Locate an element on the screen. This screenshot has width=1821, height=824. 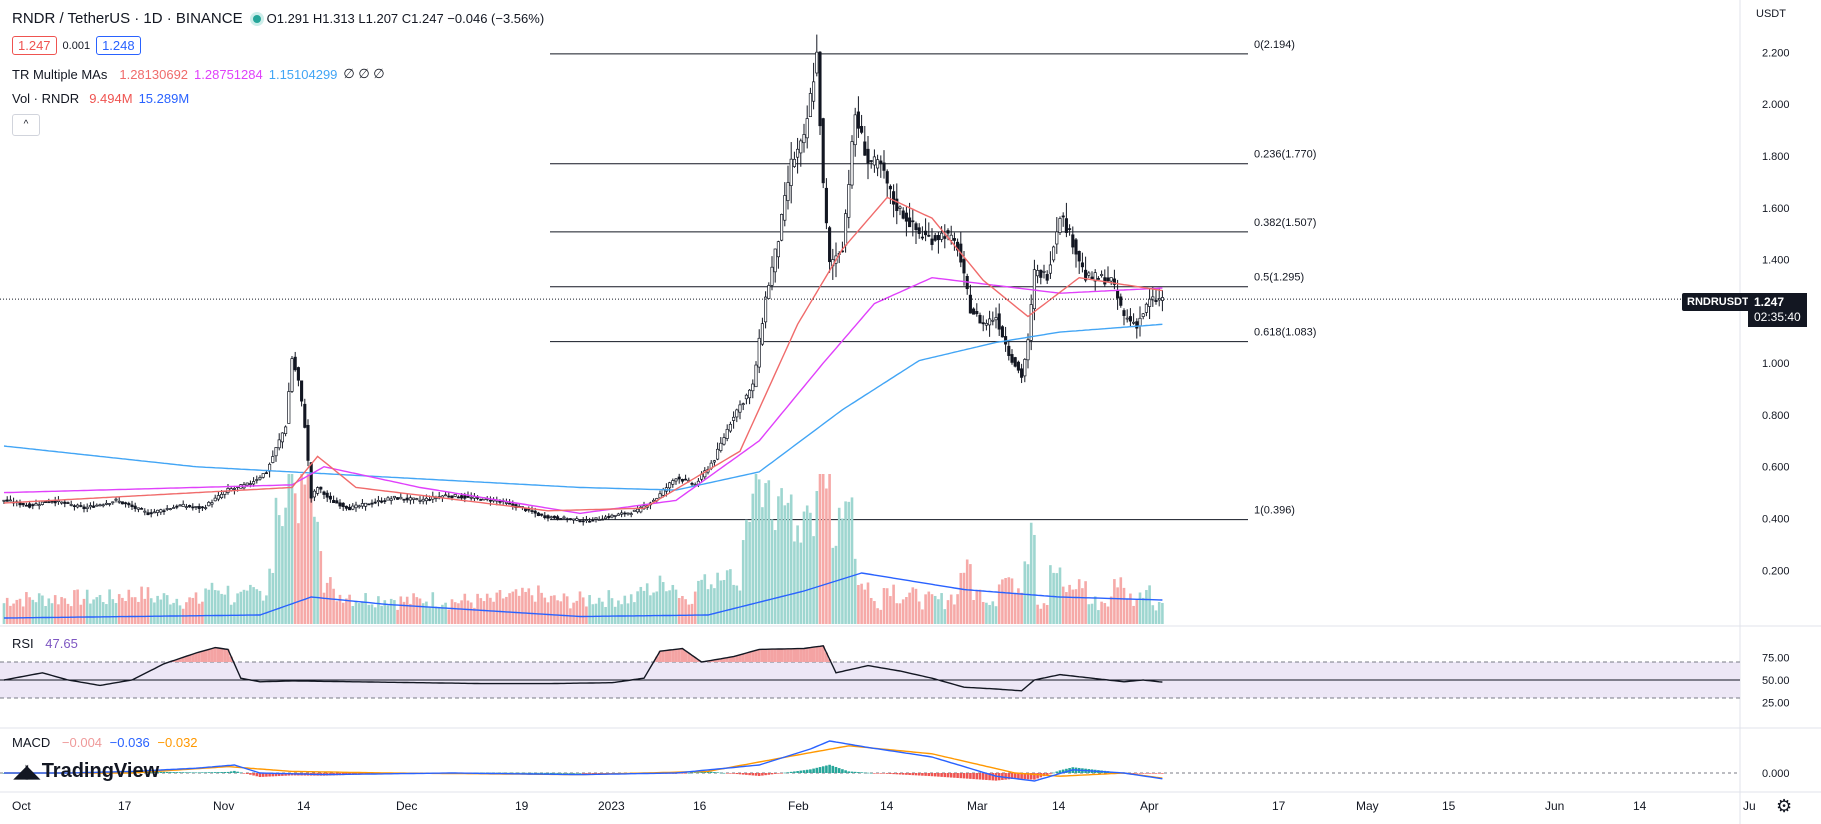
macd-label: MACD is located at coordinates (31, 742).